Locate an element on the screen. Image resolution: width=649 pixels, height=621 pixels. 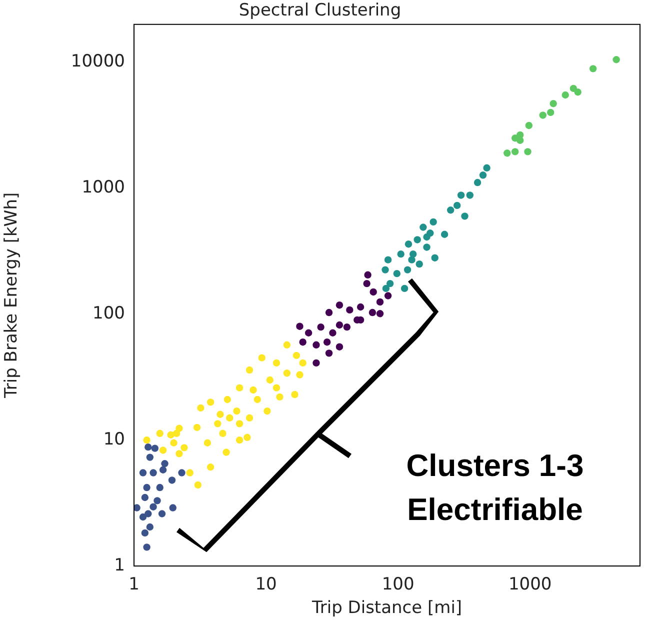
y-tick-label: 1 is located at coordinates (119, 565).